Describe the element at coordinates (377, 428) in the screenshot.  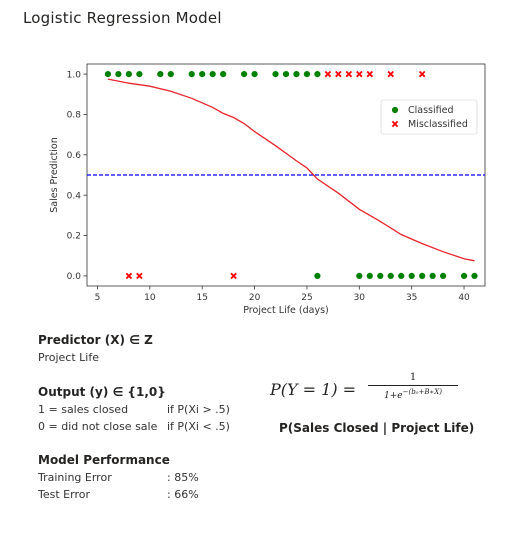
I see `formula-caption: P(Sales Closed | Project Life)` at that location.